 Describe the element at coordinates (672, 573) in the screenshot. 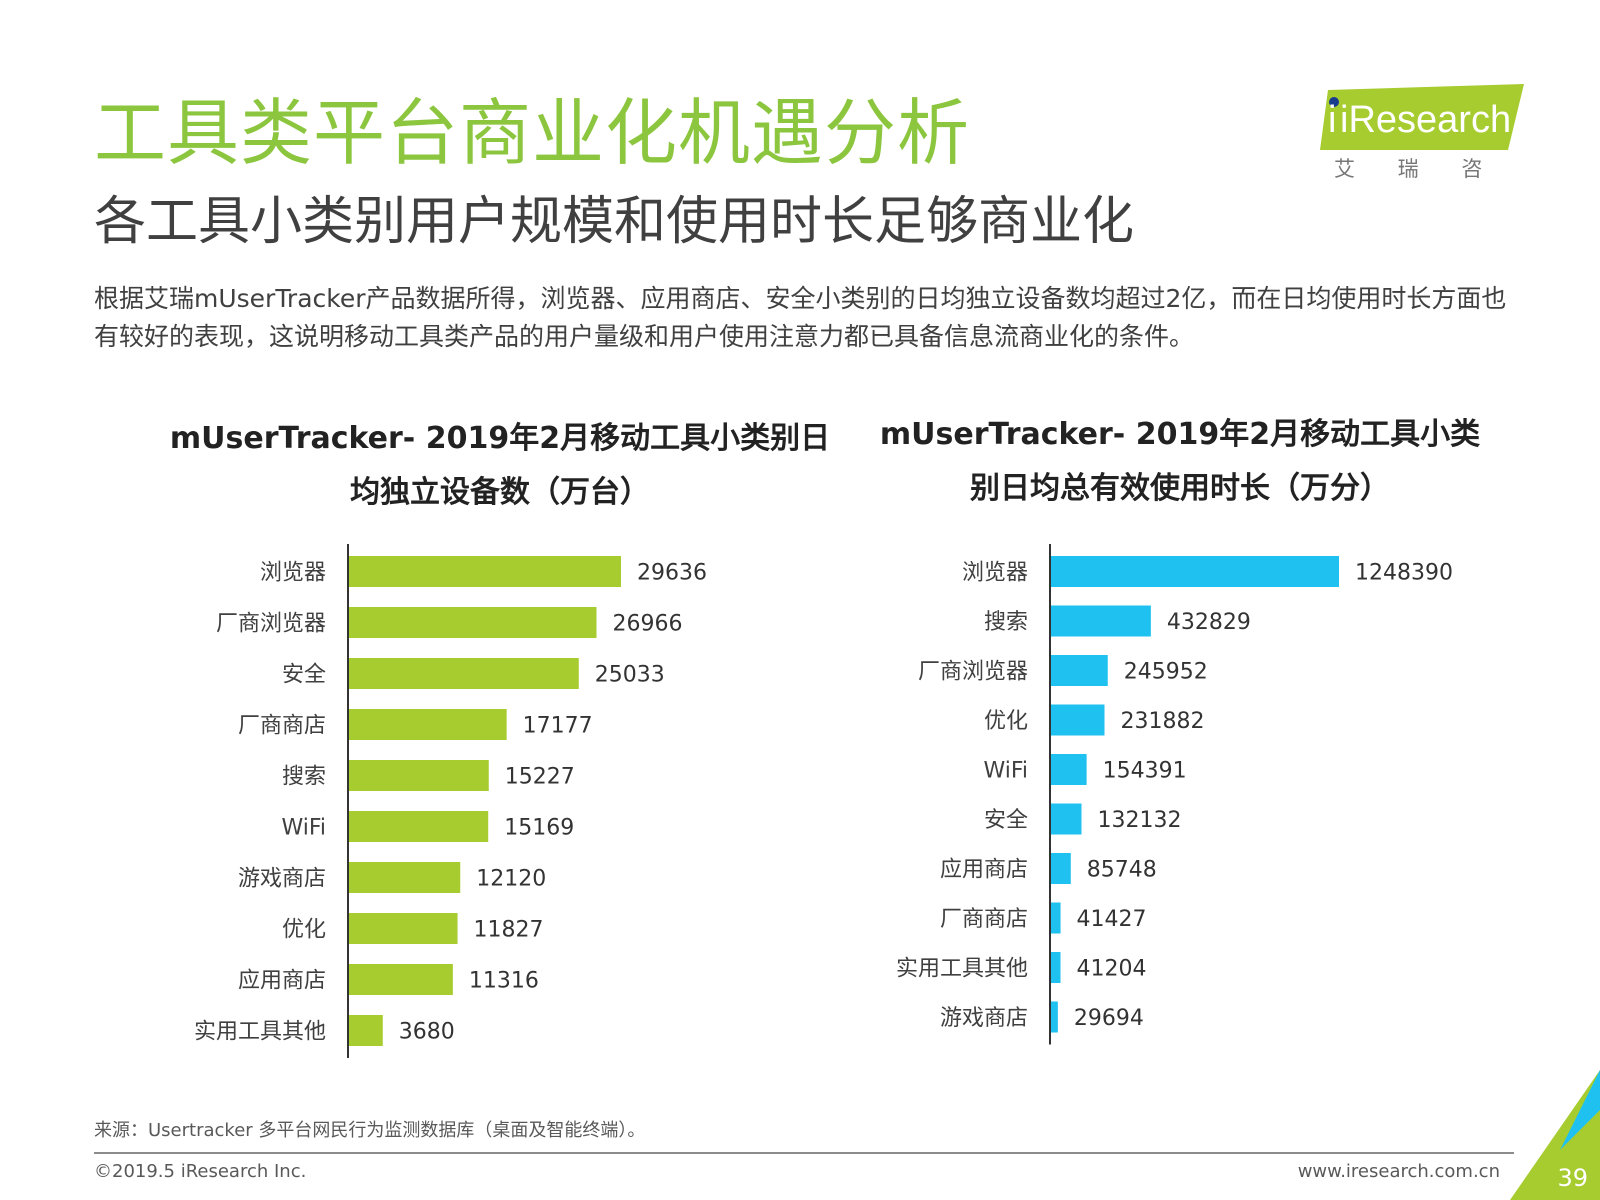

I see `value-label: 29636` at that location.